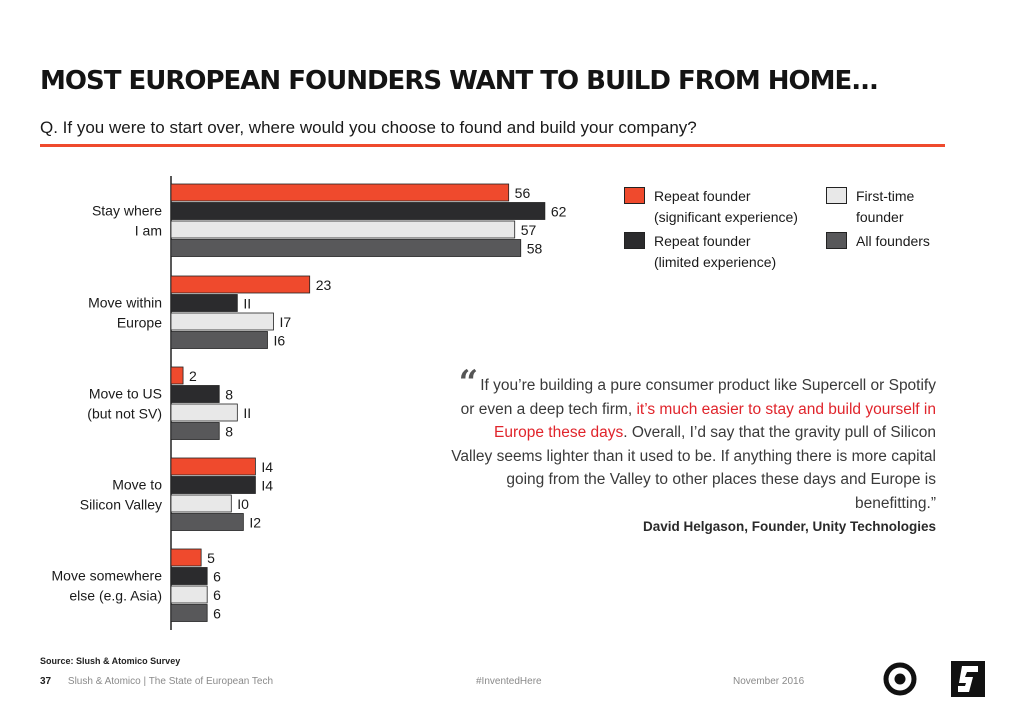 The height and width of the screenshot is (724, 1024). I want to click on hashtag: #InventedHere, so click(509, 681).